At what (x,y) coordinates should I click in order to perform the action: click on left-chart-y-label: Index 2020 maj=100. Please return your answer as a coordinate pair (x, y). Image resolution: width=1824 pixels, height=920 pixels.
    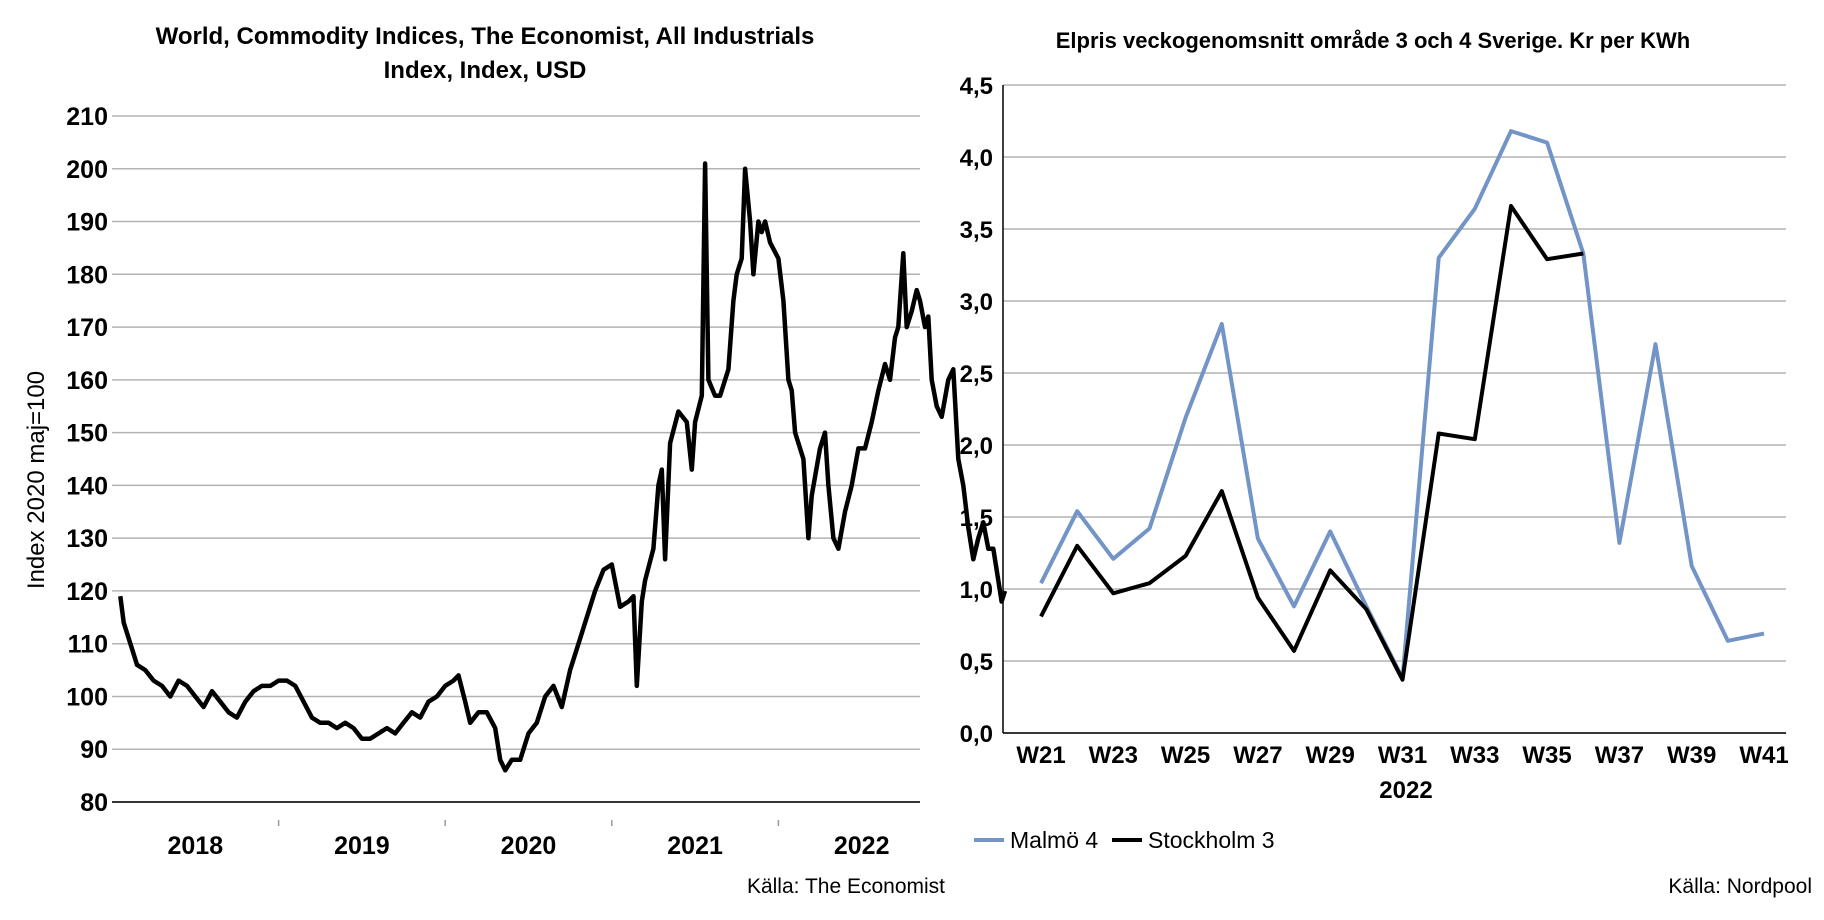
    Looking at the image, I should click on (36, 480).